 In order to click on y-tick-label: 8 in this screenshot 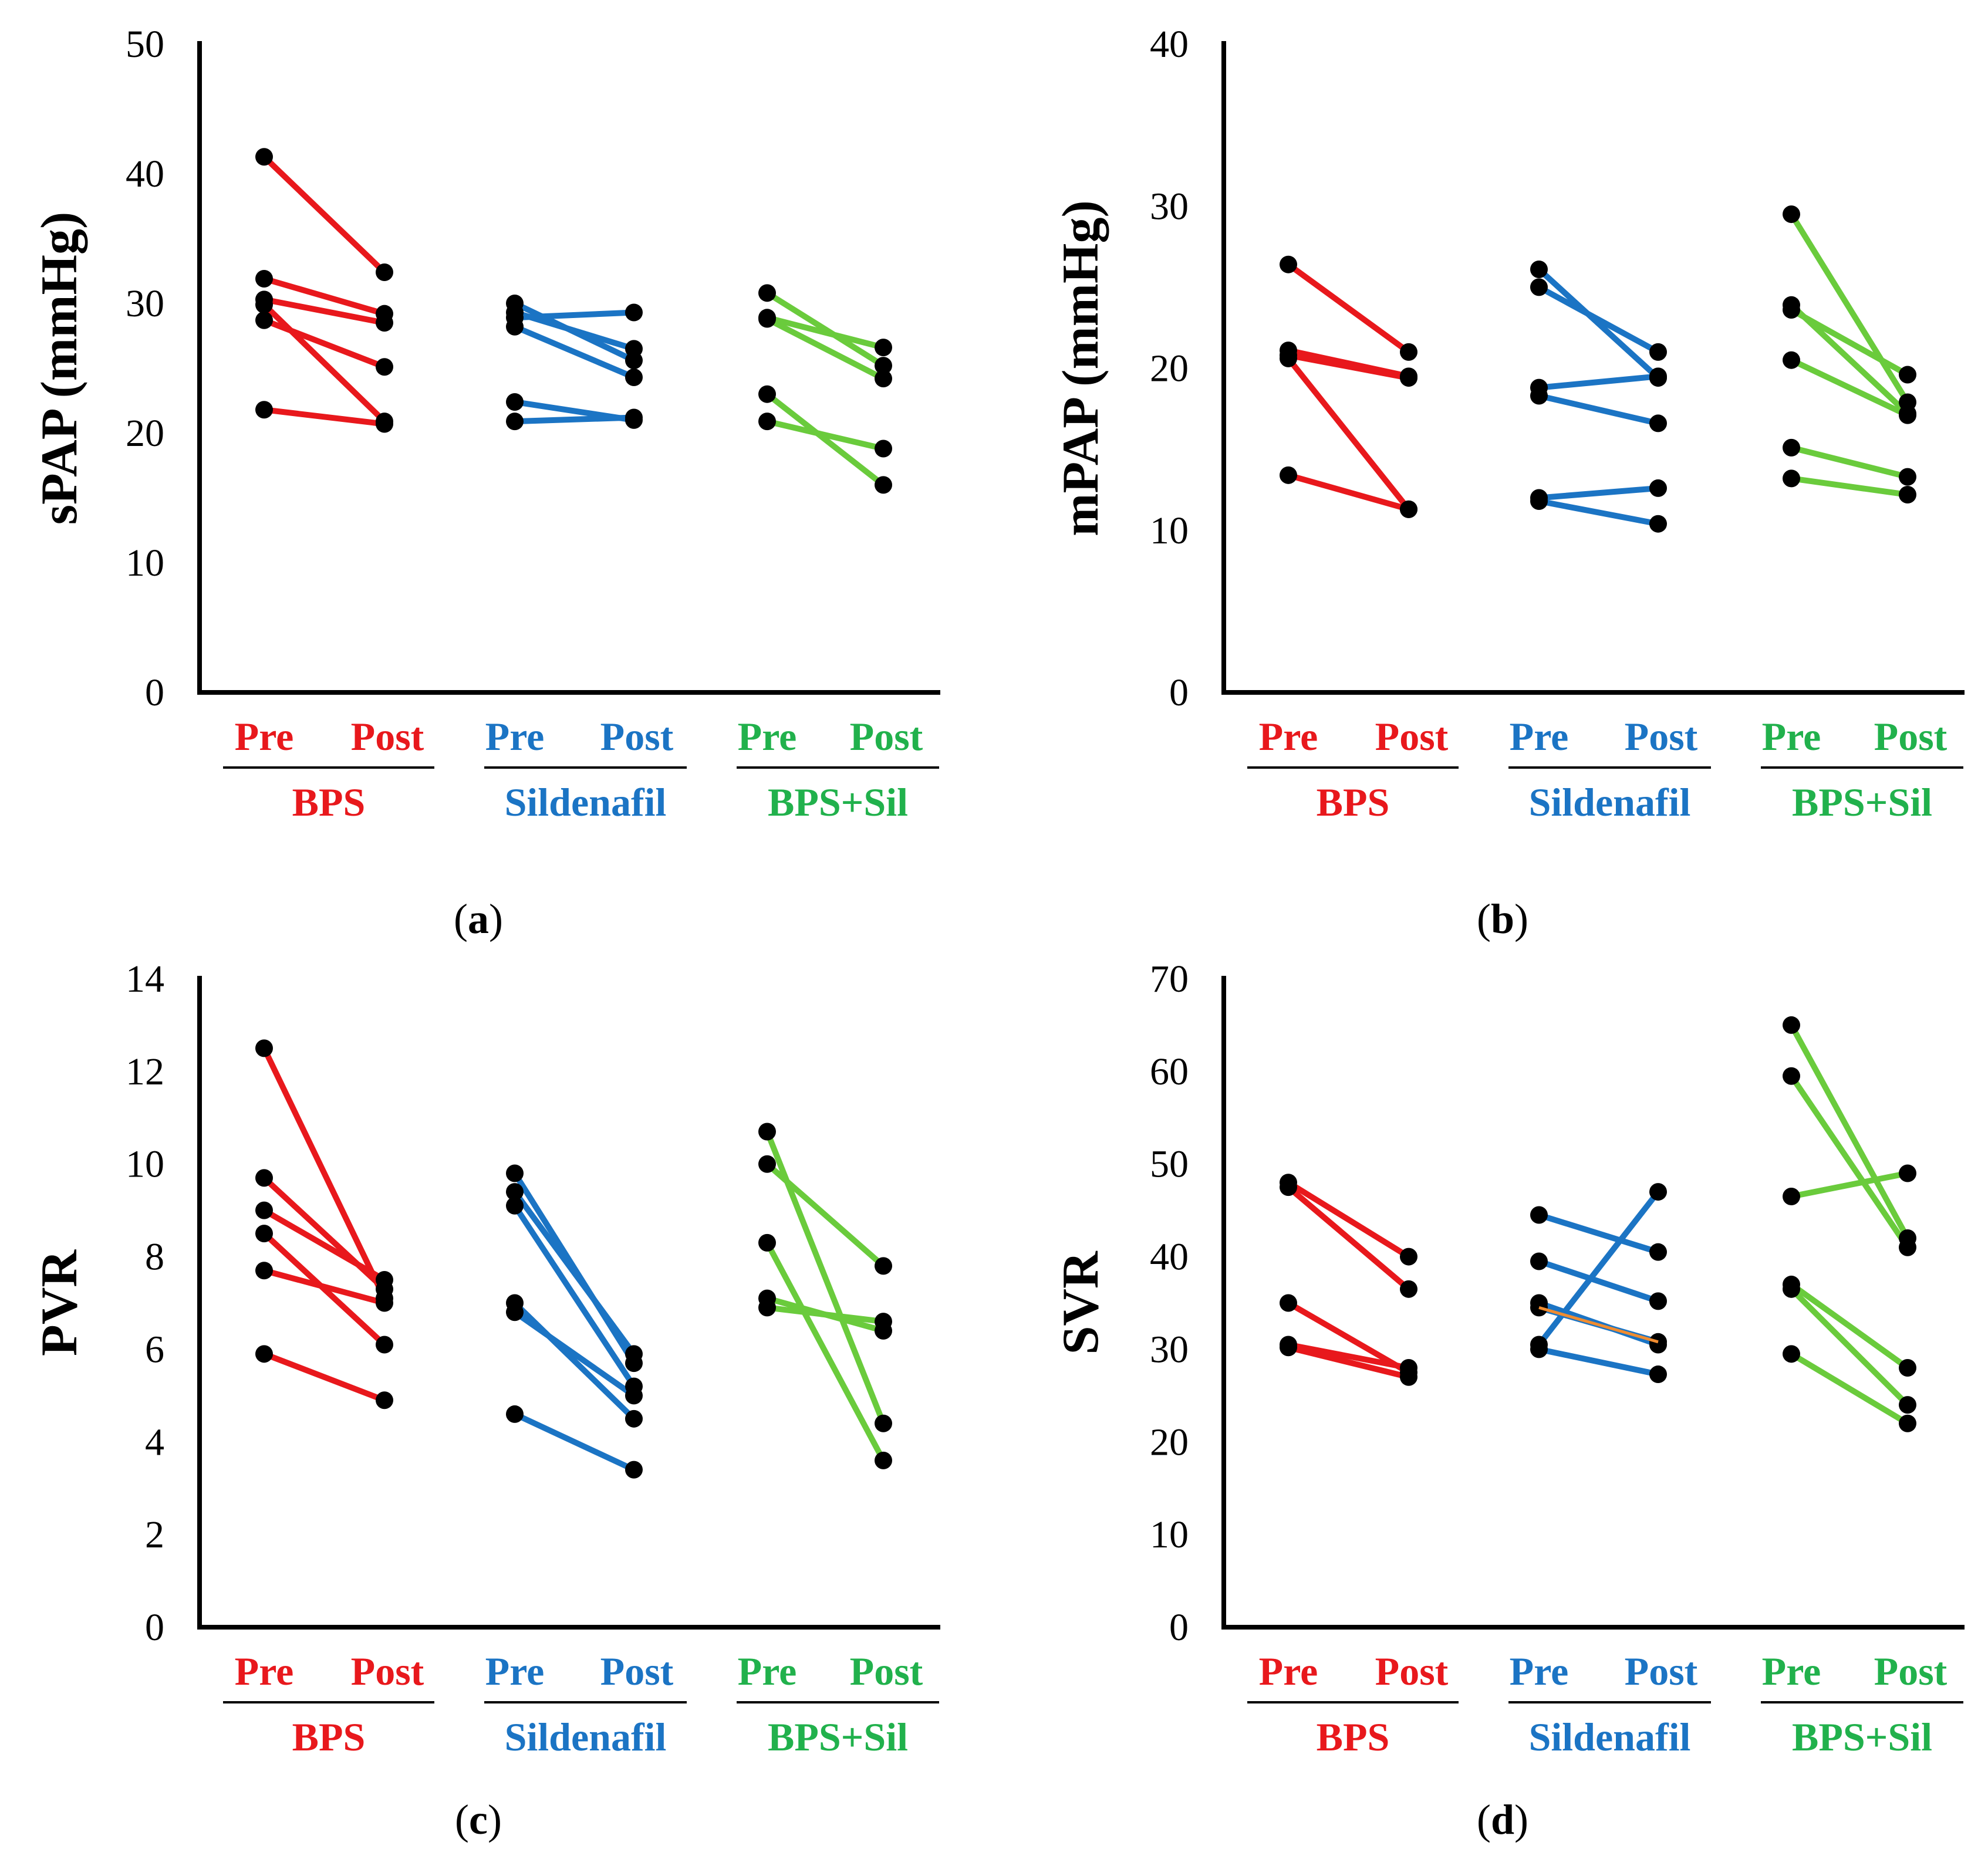, I will do `click(155, 1257)`.